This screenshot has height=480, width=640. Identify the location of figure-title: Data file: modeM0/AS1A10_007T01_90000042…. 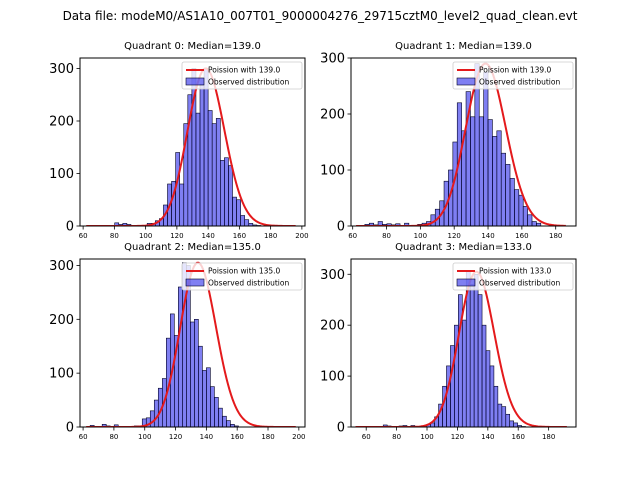
(320, 16).